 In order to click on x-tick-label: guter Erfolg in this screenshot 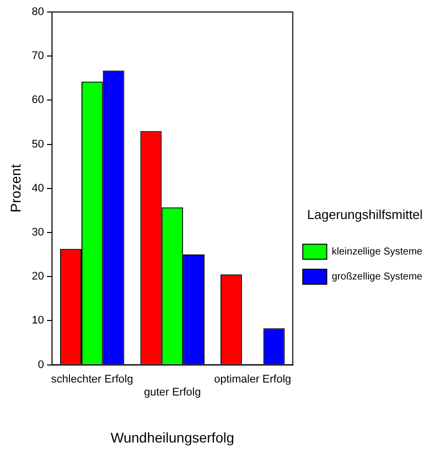, I will do `click(172, 392)`.